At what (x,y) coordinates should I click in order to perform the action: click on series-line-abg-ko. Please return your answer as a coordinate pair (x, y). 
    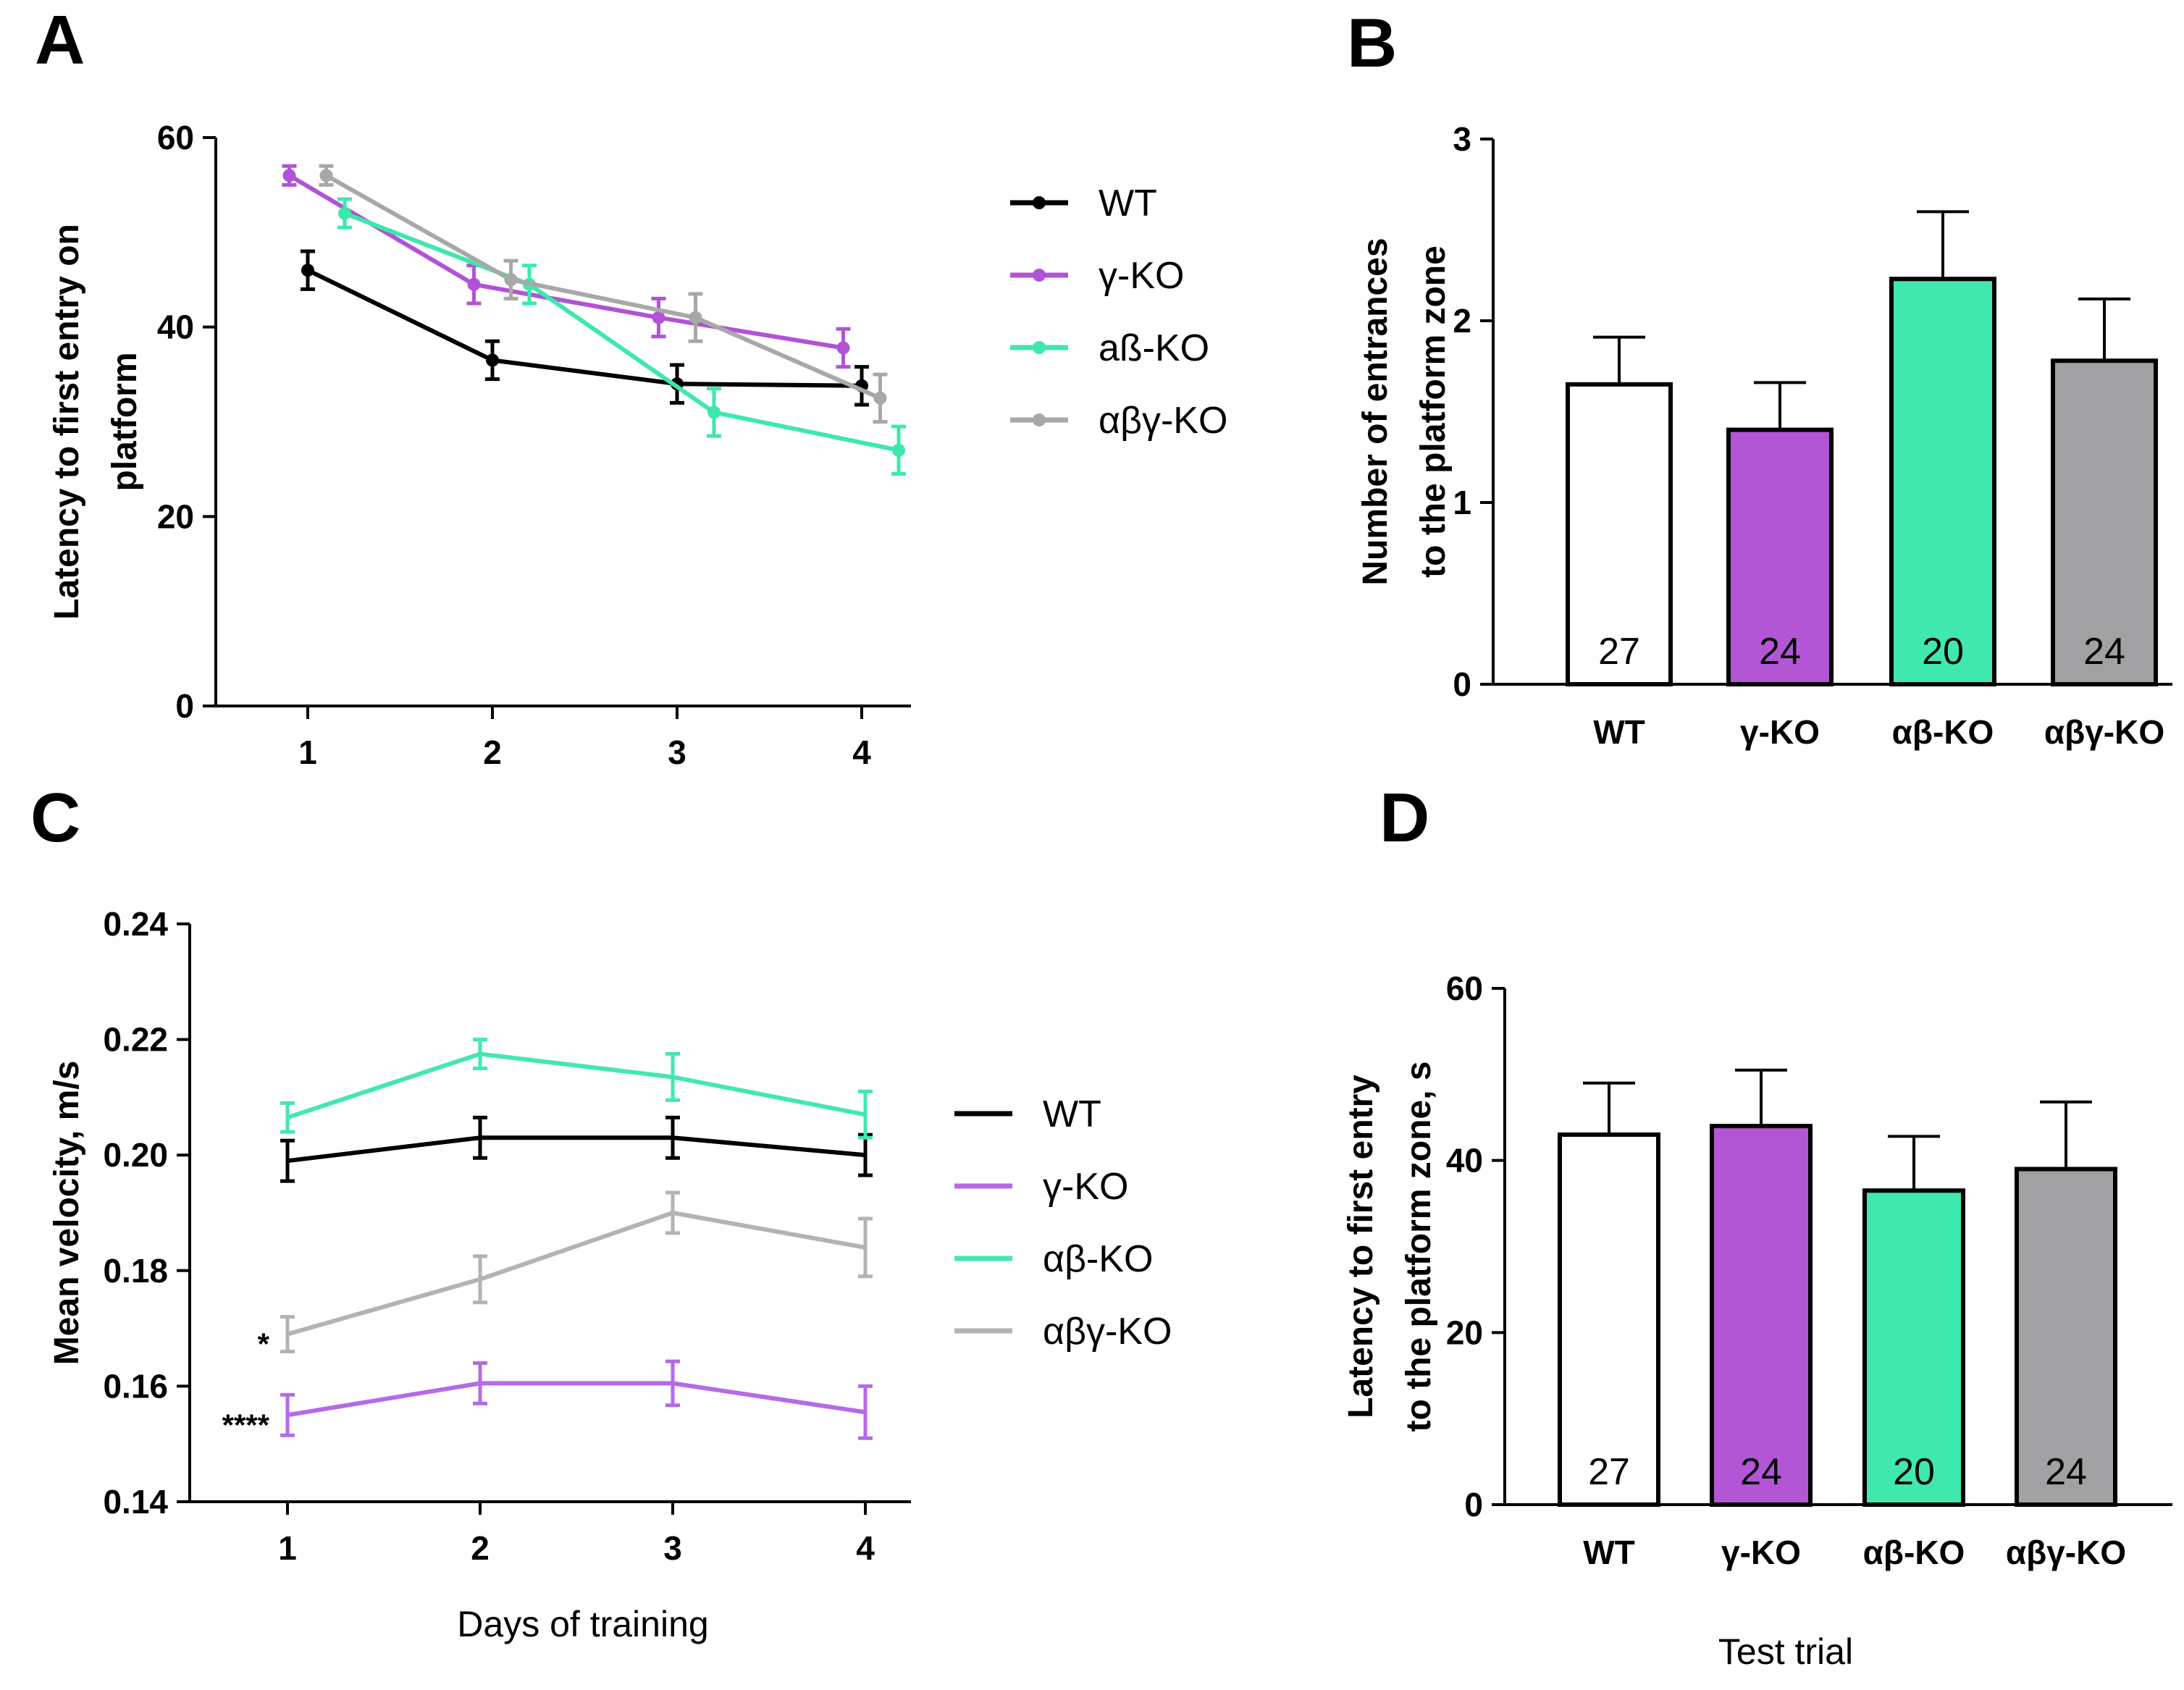
    Looking at the image, I should click on (576, 1273).